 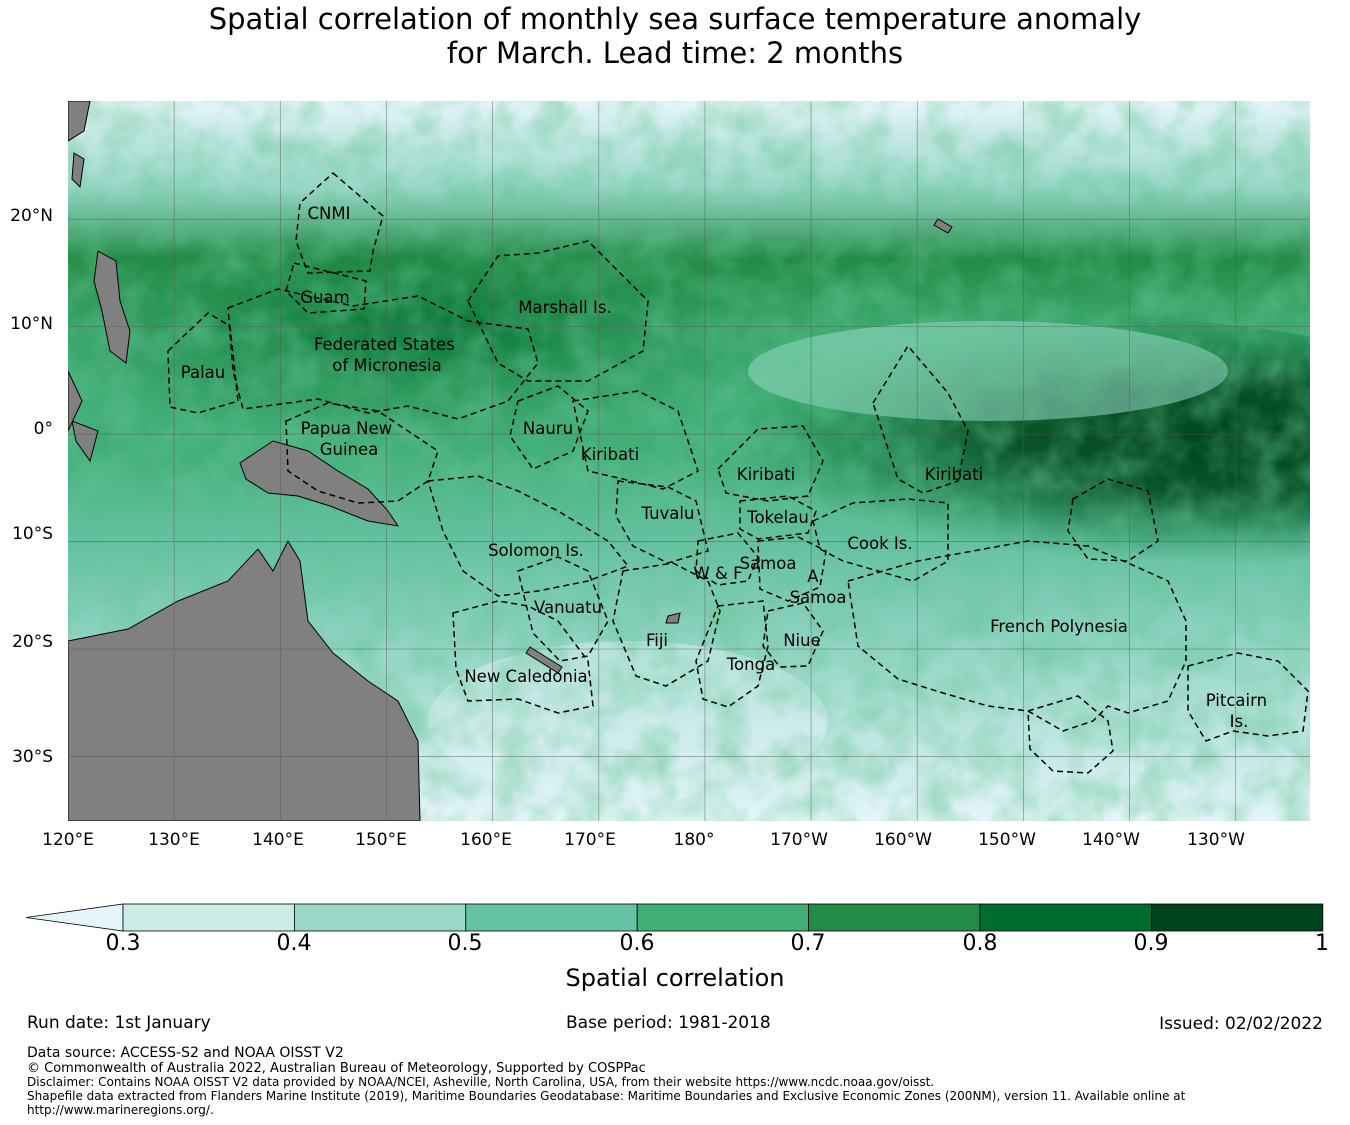 I want to click on lon-label-130w: 130°W, so click(x=1216, y=840).